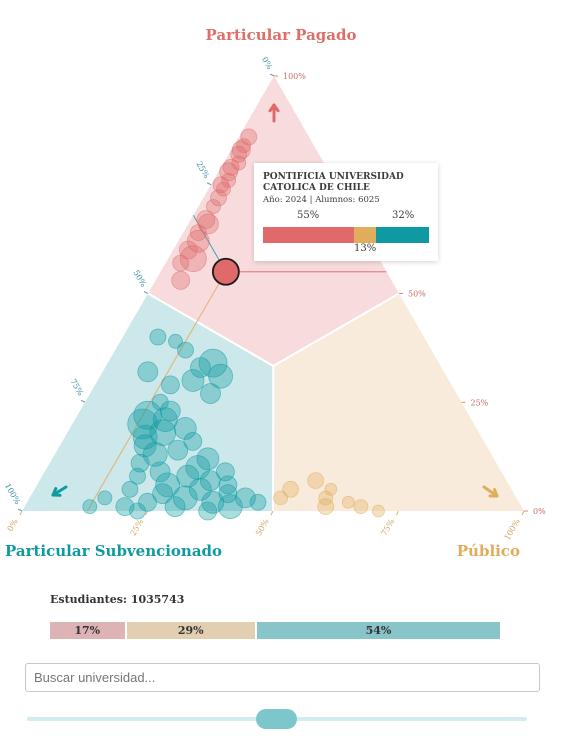  What do you see at coordinates (202, 170) in the screenshot?
I see `tick-label-left-1: 25%` at bounding box center [202, 170].